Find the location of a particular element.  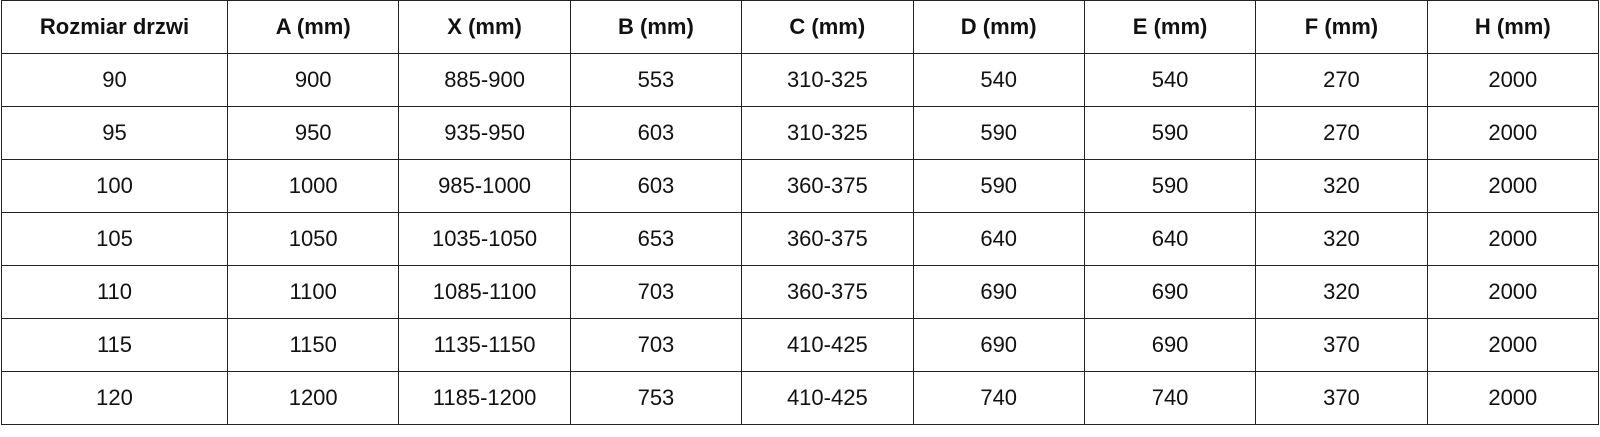

table-cell: 1185-1200 is located at coordinates (484, 398).